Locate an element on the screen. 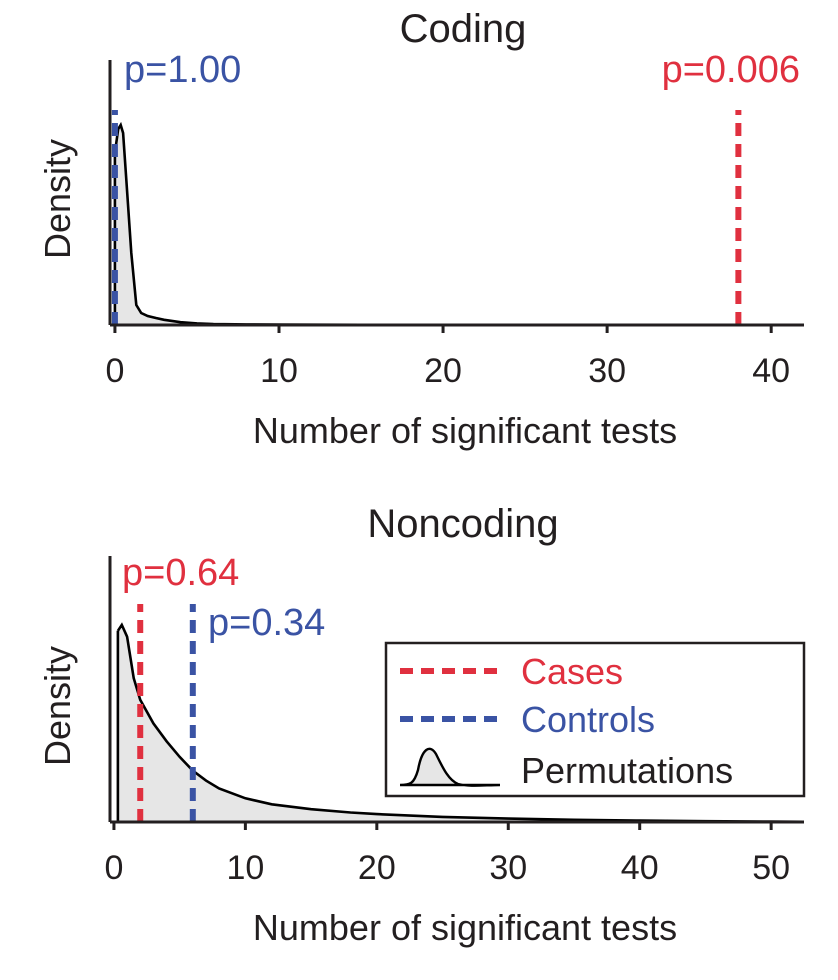 The width and height of the screenshot is (838, 980). x-tick-label: 50 is located at coordinates (771, 868).